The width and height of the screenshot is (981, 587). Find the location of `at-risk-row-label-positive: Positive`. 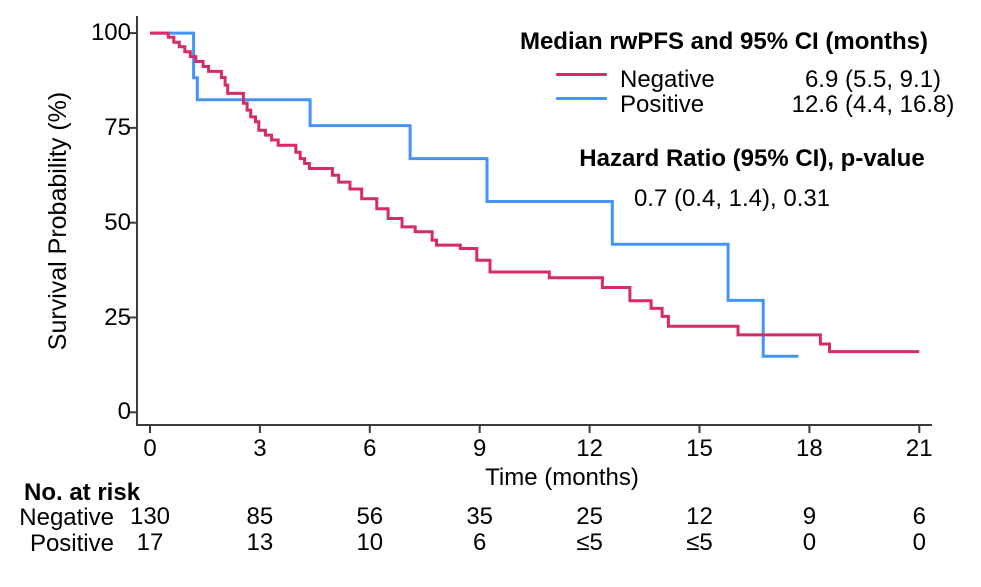

at-risk-row-label-positive: Positive is located at coordinates (71, 543).